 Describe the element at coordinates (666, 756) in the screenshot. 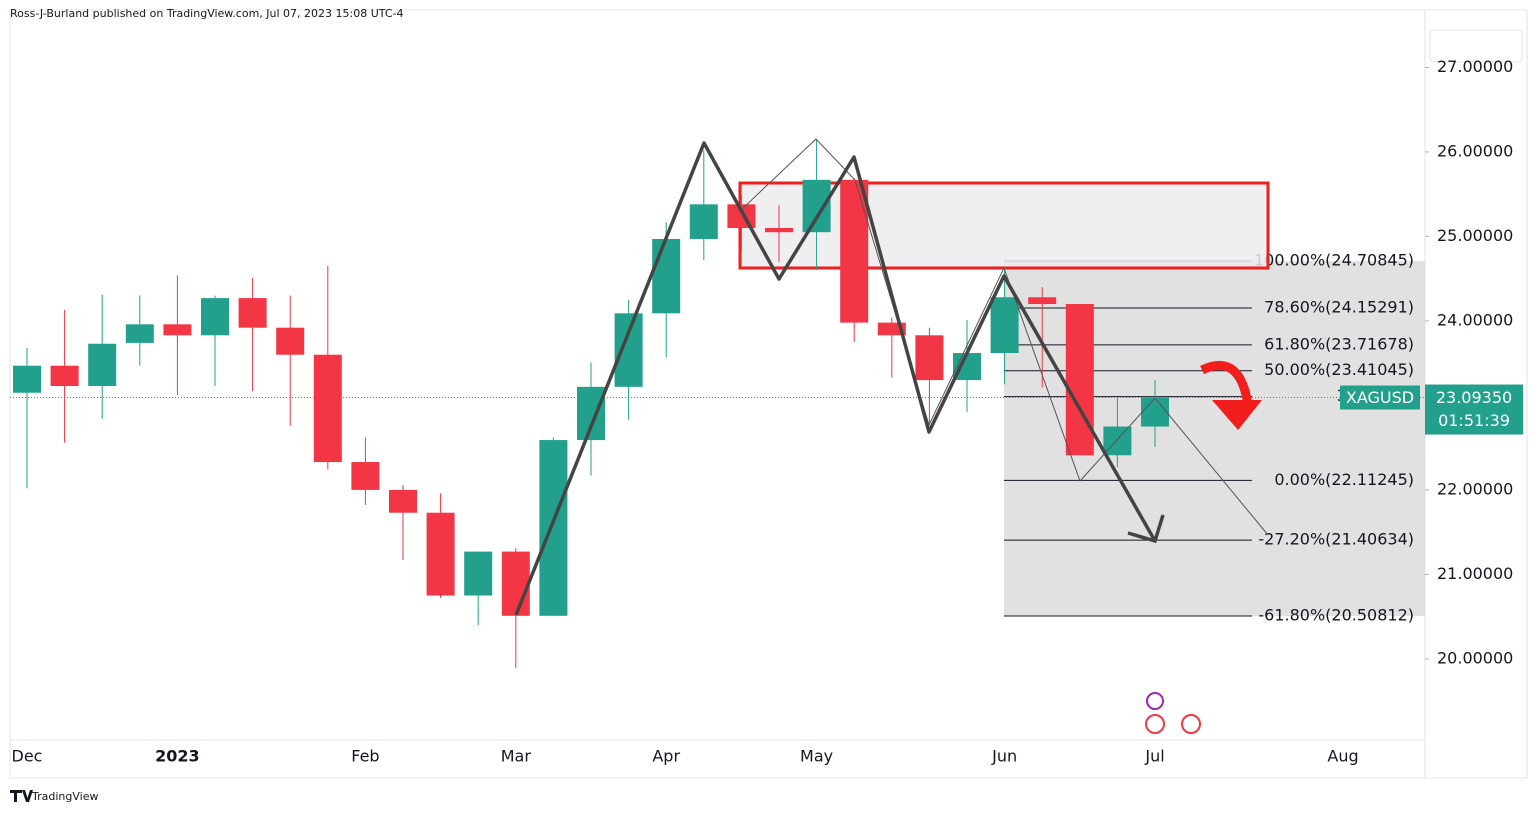

I see `x-tick-label: Apr` at that location.